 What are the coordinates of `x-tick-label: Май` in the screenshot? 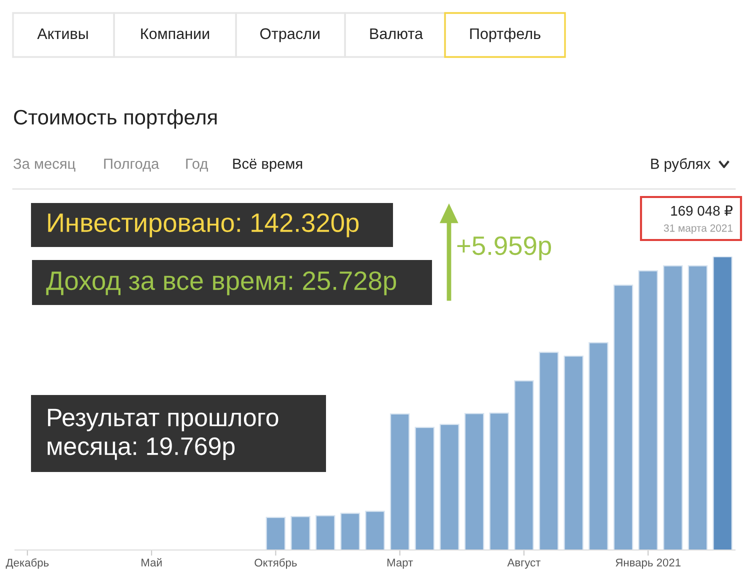 It's located at (152, 562).